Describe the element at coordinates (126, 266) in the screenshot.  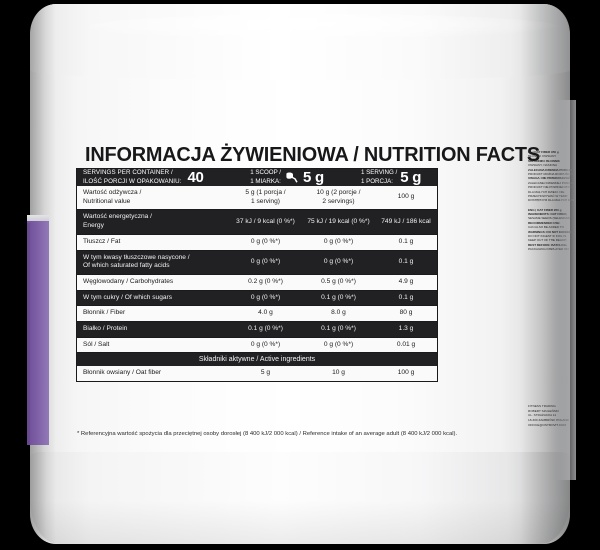
I see `row-label-en: Of which saturated fatty acids` at that location.